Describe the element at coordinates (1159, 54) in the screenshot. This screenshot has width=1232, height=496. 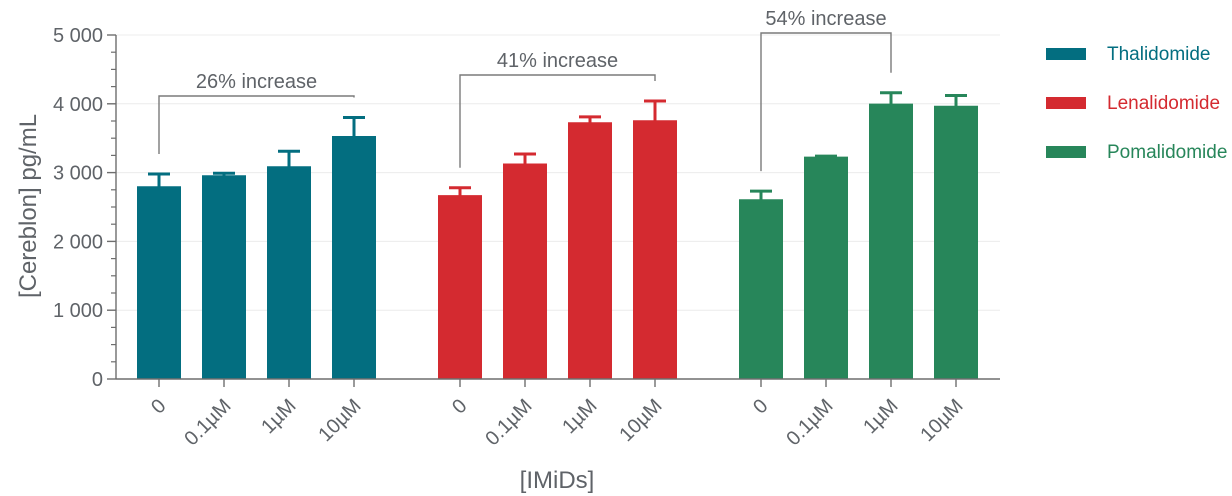
I see `legend-label: Thalidomide` at that location.